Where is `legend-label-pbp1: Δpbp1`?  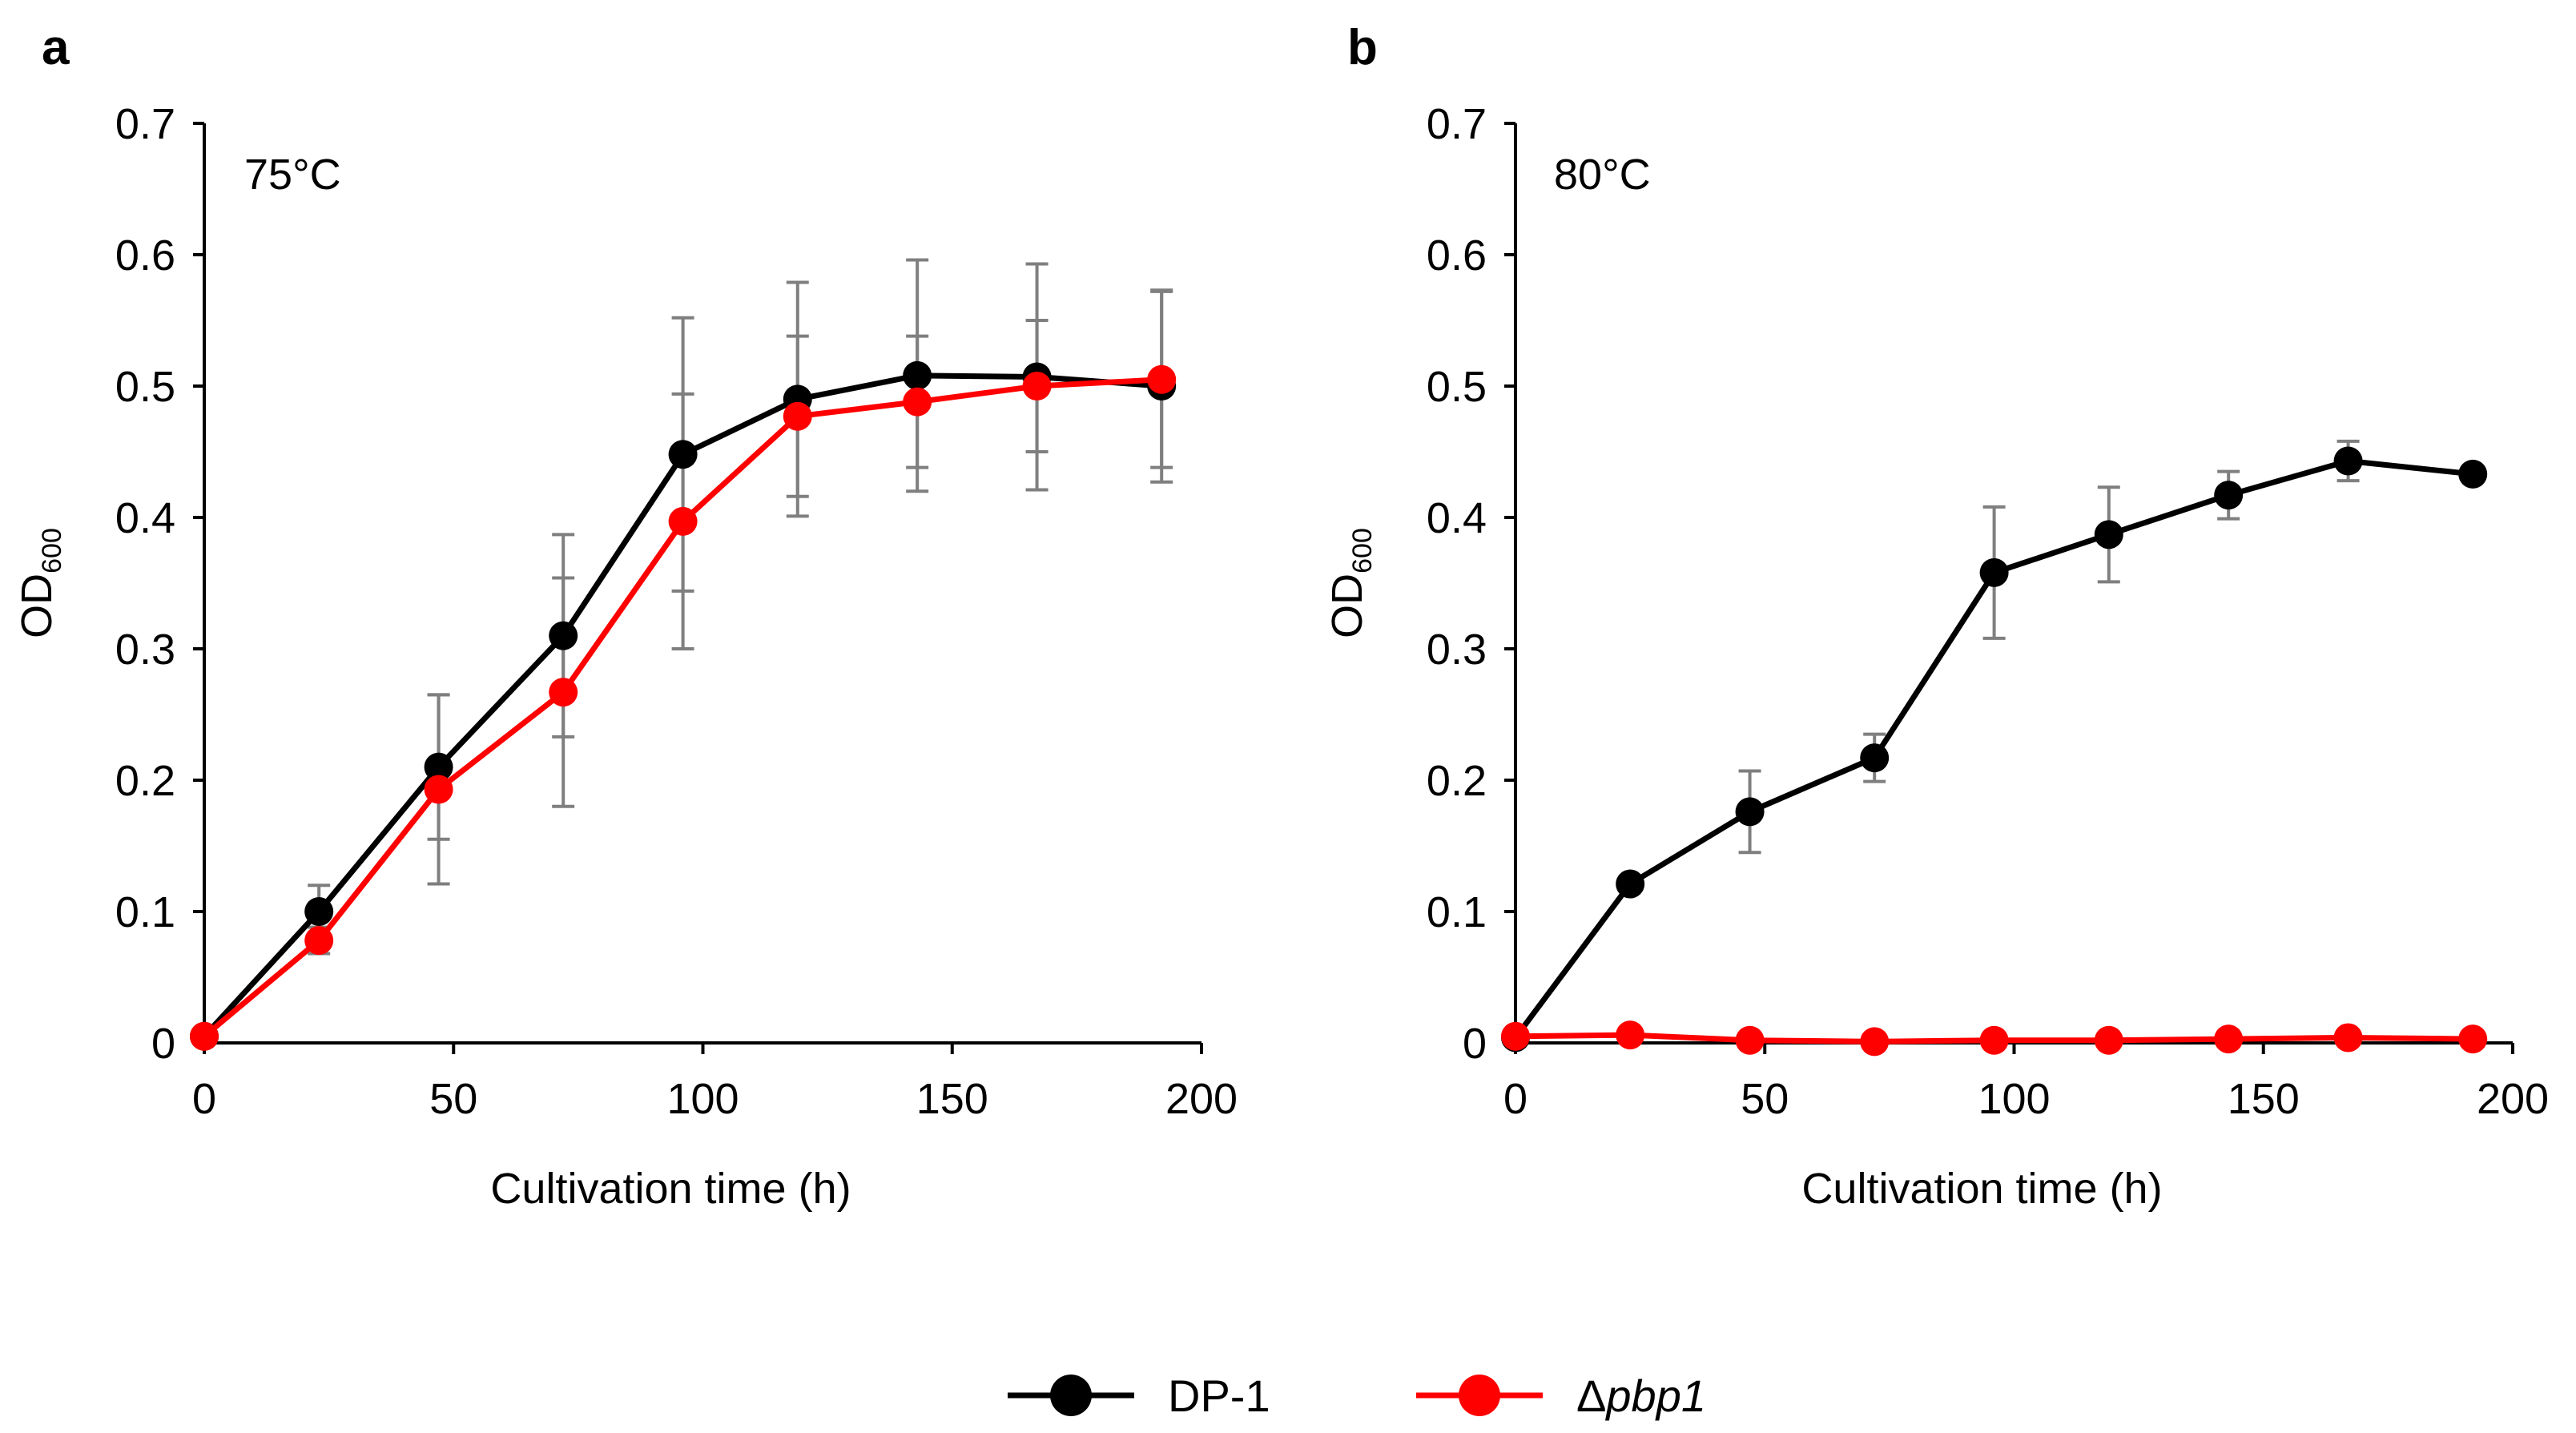 legend-label-pbp1: Δpbp1 is located at coordinates (1641, 1396).